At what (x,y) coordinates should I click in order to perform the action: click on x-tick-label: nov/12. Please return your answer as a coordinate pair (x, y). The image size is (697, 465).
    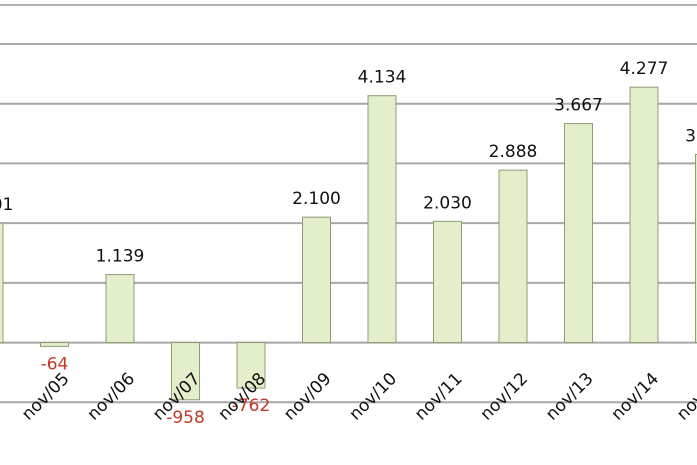
    Looking at the image, I should click on (504, 397).